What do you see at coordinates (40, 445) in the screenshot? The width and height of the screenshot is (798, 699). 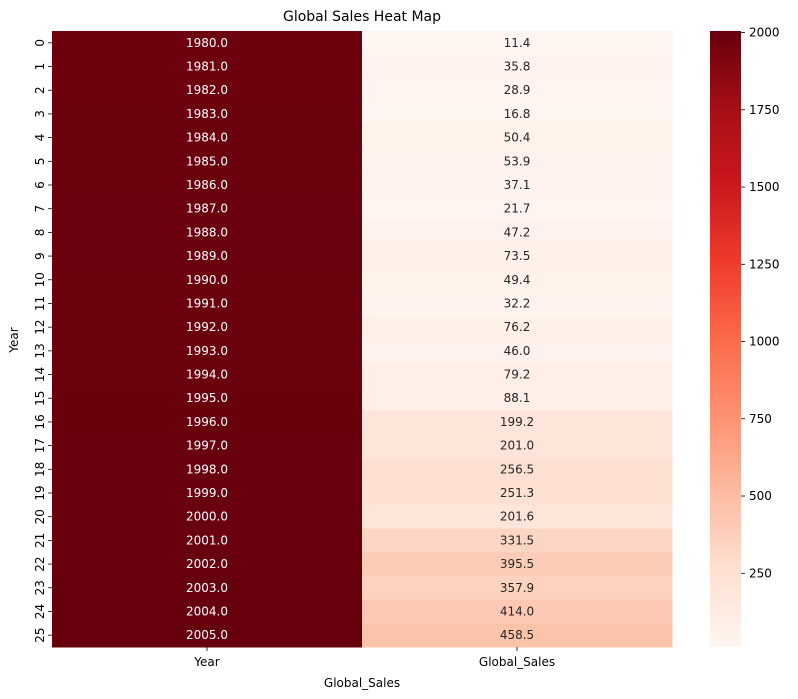 I see `row-tick-label: 17` at bounding box center [40, 445].